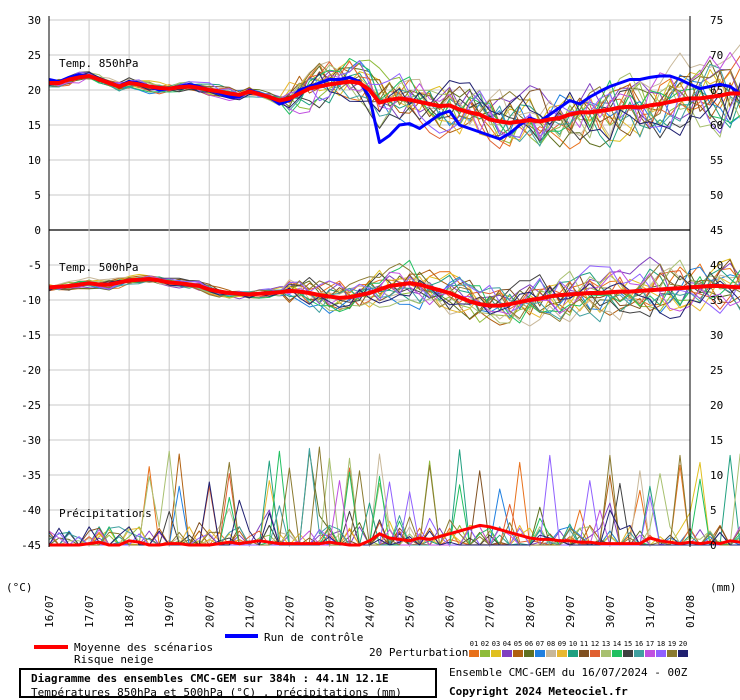 Image resolution: width=740 pixels, height=700 pixels. What do you see at coordinates (551, 644) in the screenshot?
I see `member-legend-num: 08` at bounding box center [551, 644].